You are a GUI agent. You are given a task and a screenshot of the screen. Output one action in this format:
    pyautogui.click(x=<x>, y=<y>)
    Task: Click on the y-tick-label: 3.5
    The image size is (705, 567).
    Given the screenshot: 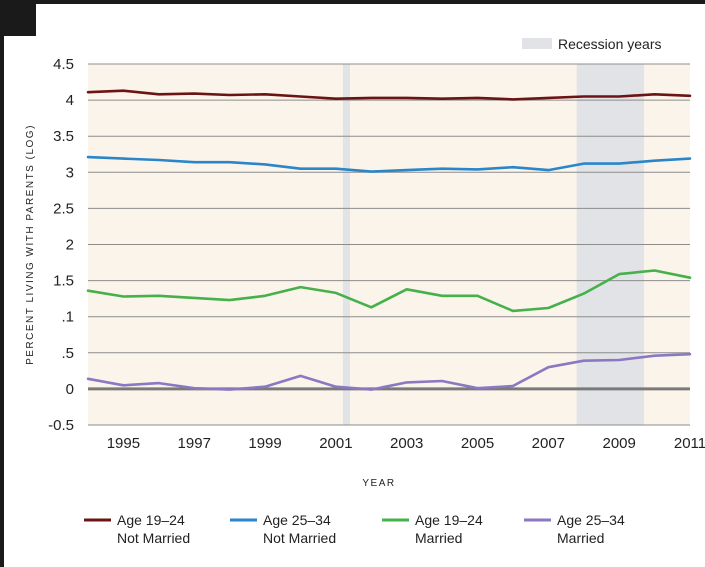 What is the action you would take?
    pyautogui.click(x=63, y=136)
    